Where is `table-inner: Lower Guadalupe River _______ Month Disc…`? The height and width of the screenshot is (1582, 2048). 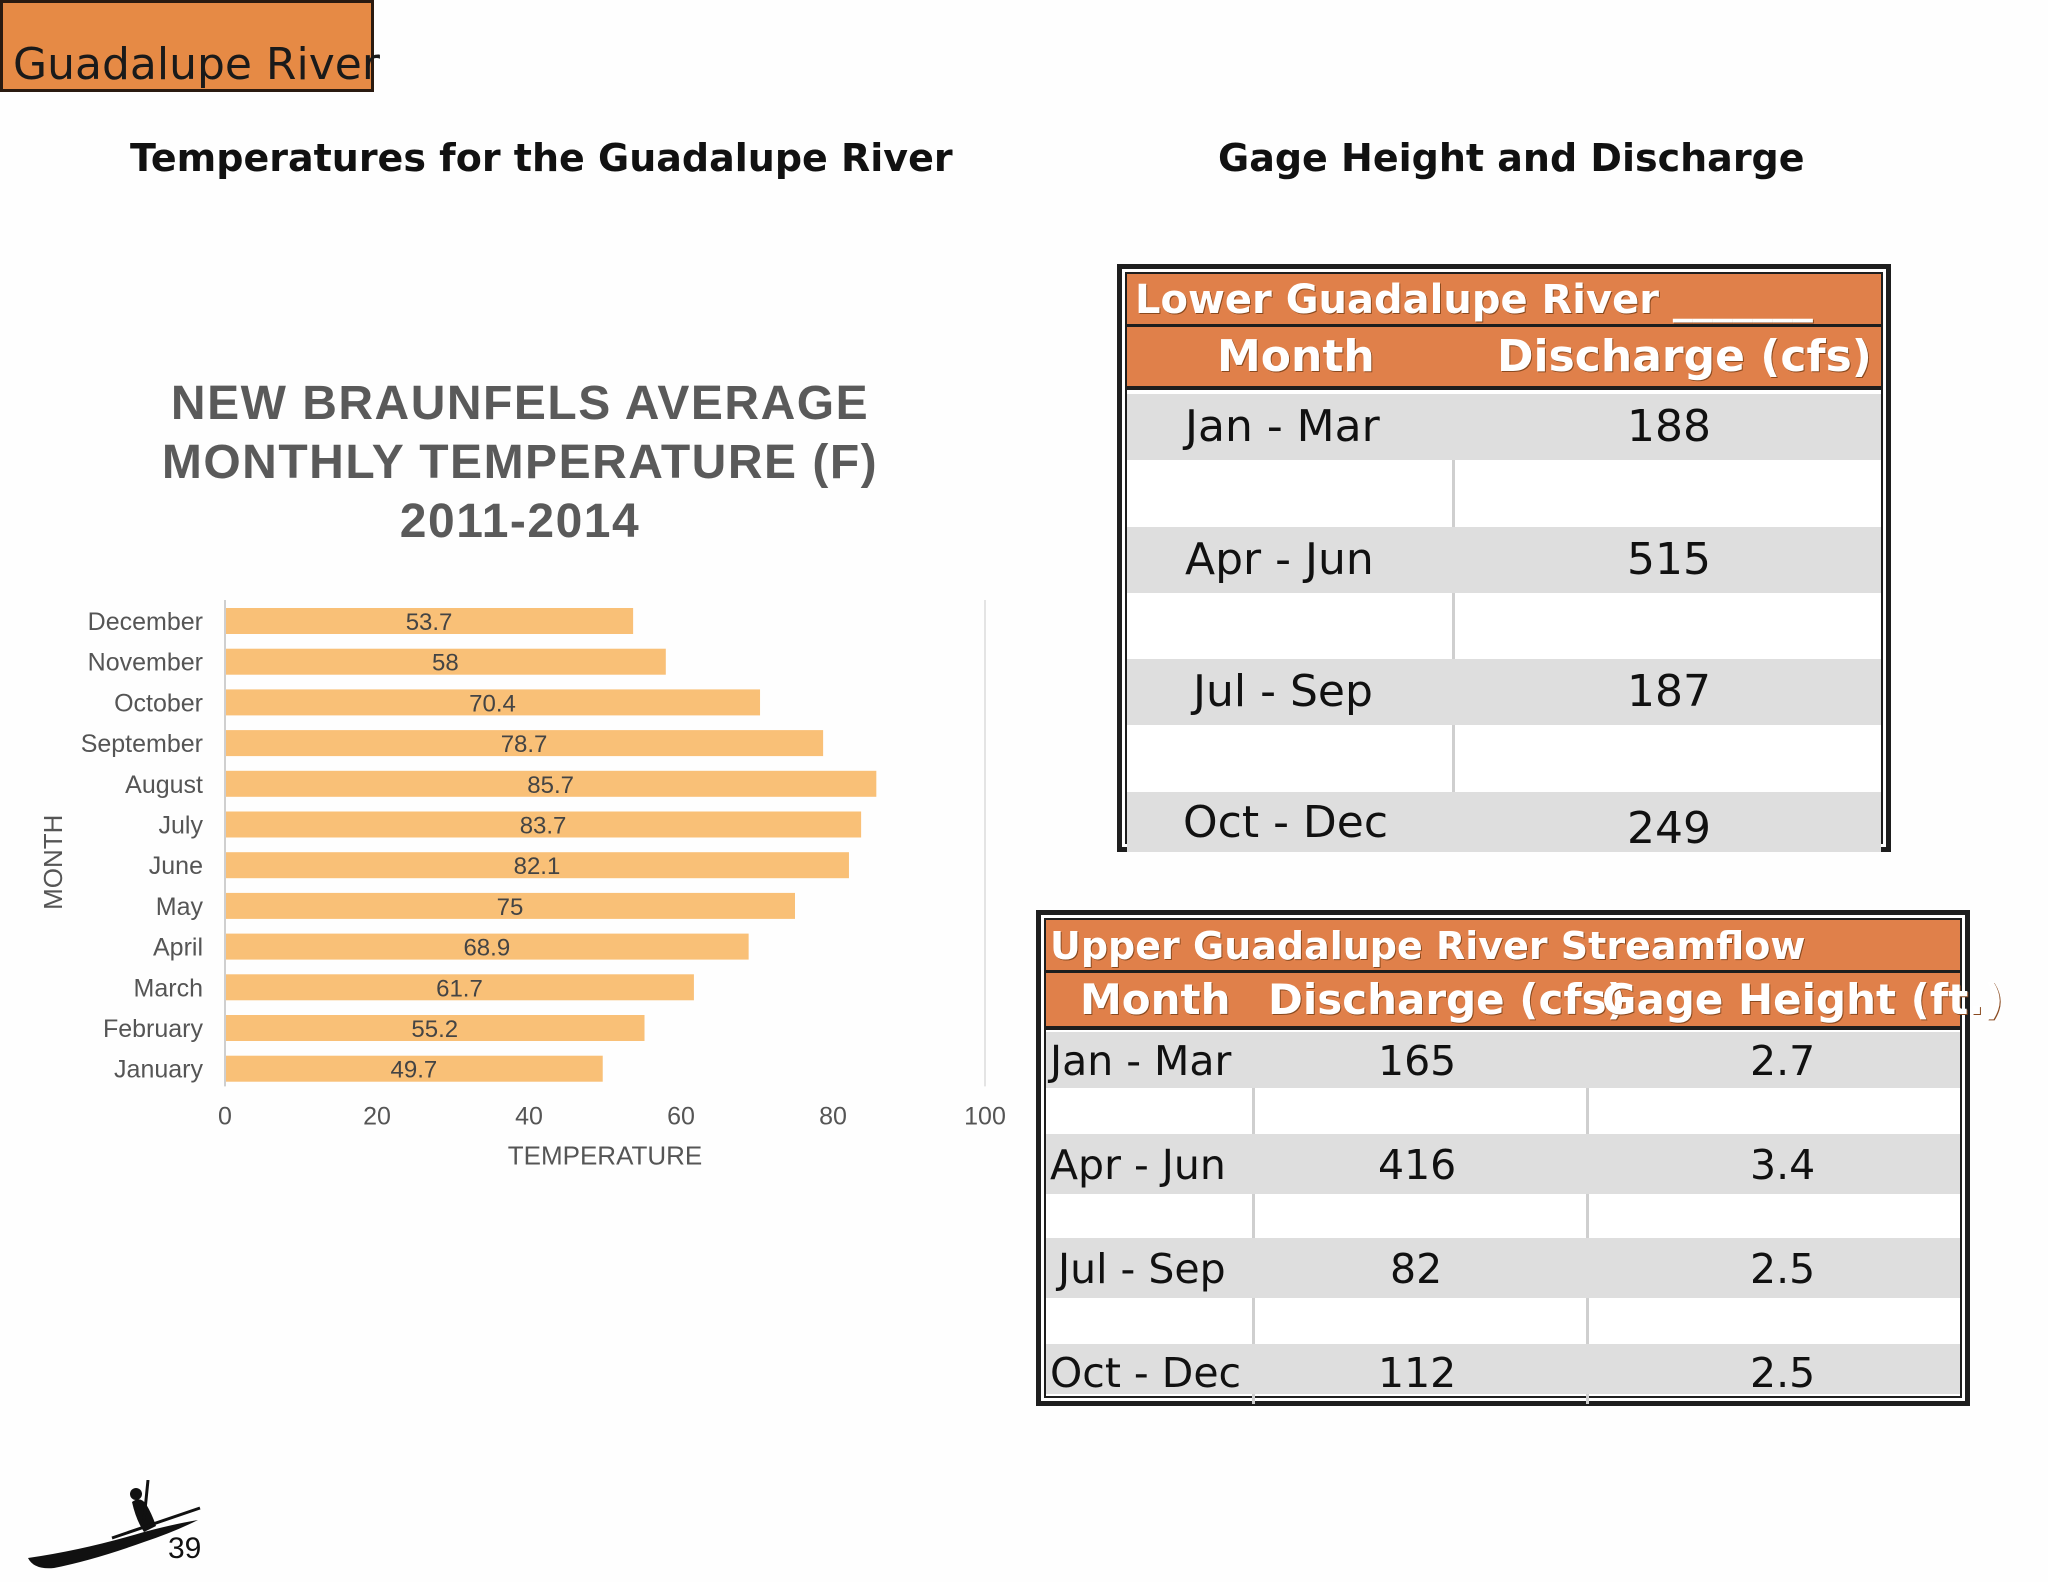 table-inner: Lower Guadalupe River _______ Month Disc… is located at coordinates (1504, 563).